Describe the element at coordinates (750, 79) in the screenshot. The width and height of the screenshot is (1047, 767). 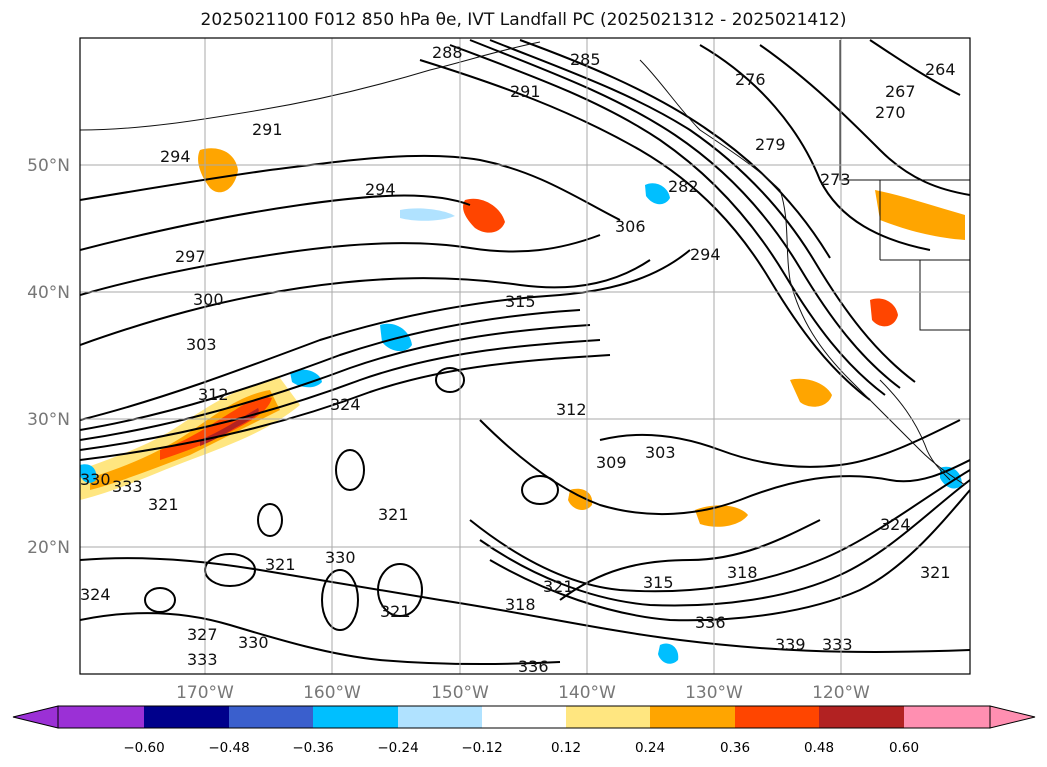
I see `contour-label: 276` at that location.